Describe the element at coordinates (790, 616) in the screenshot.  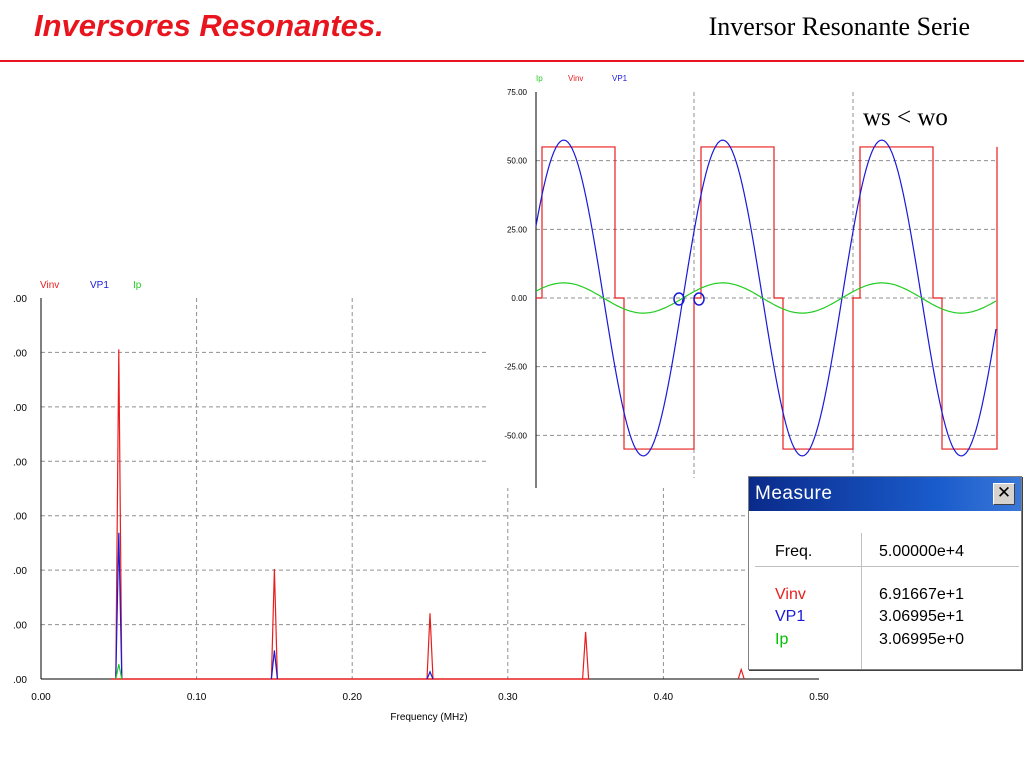
I see `measure-label-vp1: VP1` at that location.